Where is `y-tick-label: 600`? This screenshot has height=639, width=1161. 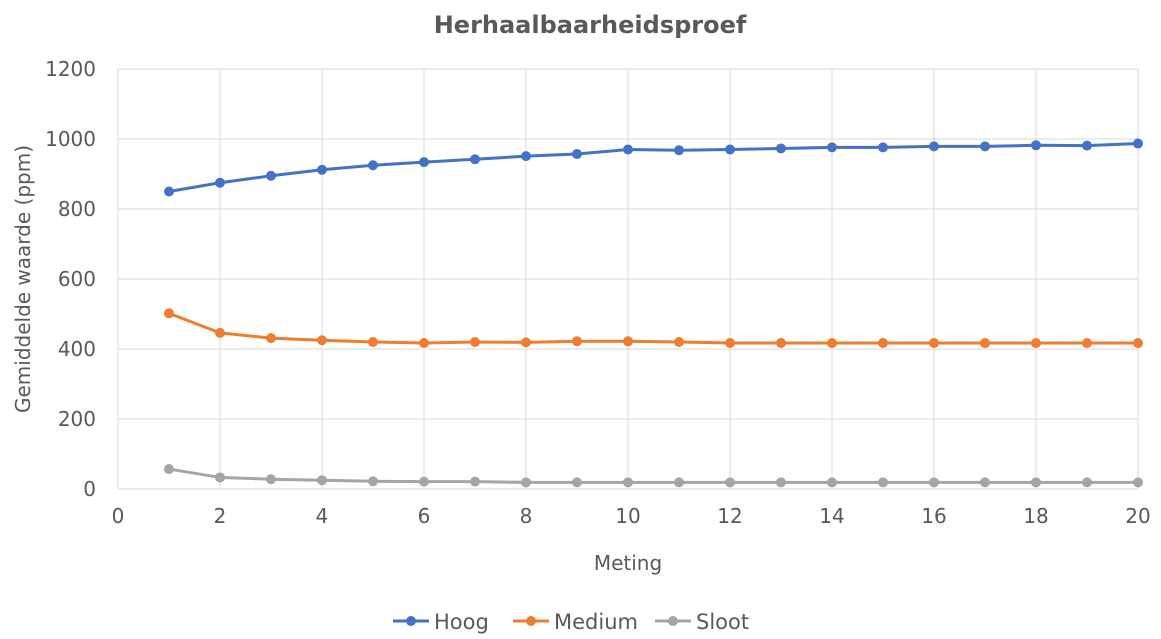
y-tick-label: 600 is located at coordinates (77, 279).